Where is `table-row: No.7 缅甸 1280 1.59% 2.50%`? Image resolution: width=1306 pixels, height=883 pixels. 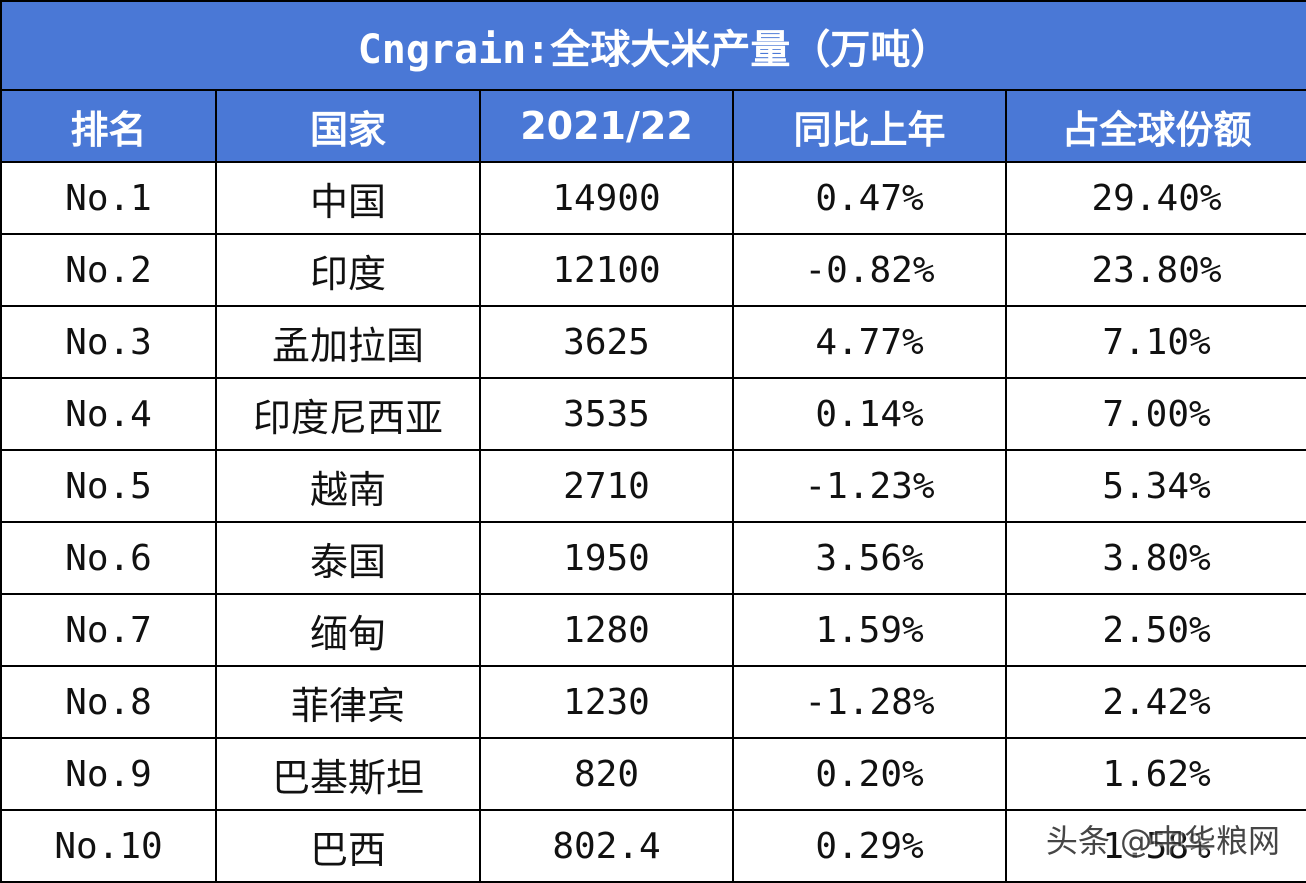 table-row: No.7 缅甸 1280 1.59% 2.50% is located at coordinates (653, 630).